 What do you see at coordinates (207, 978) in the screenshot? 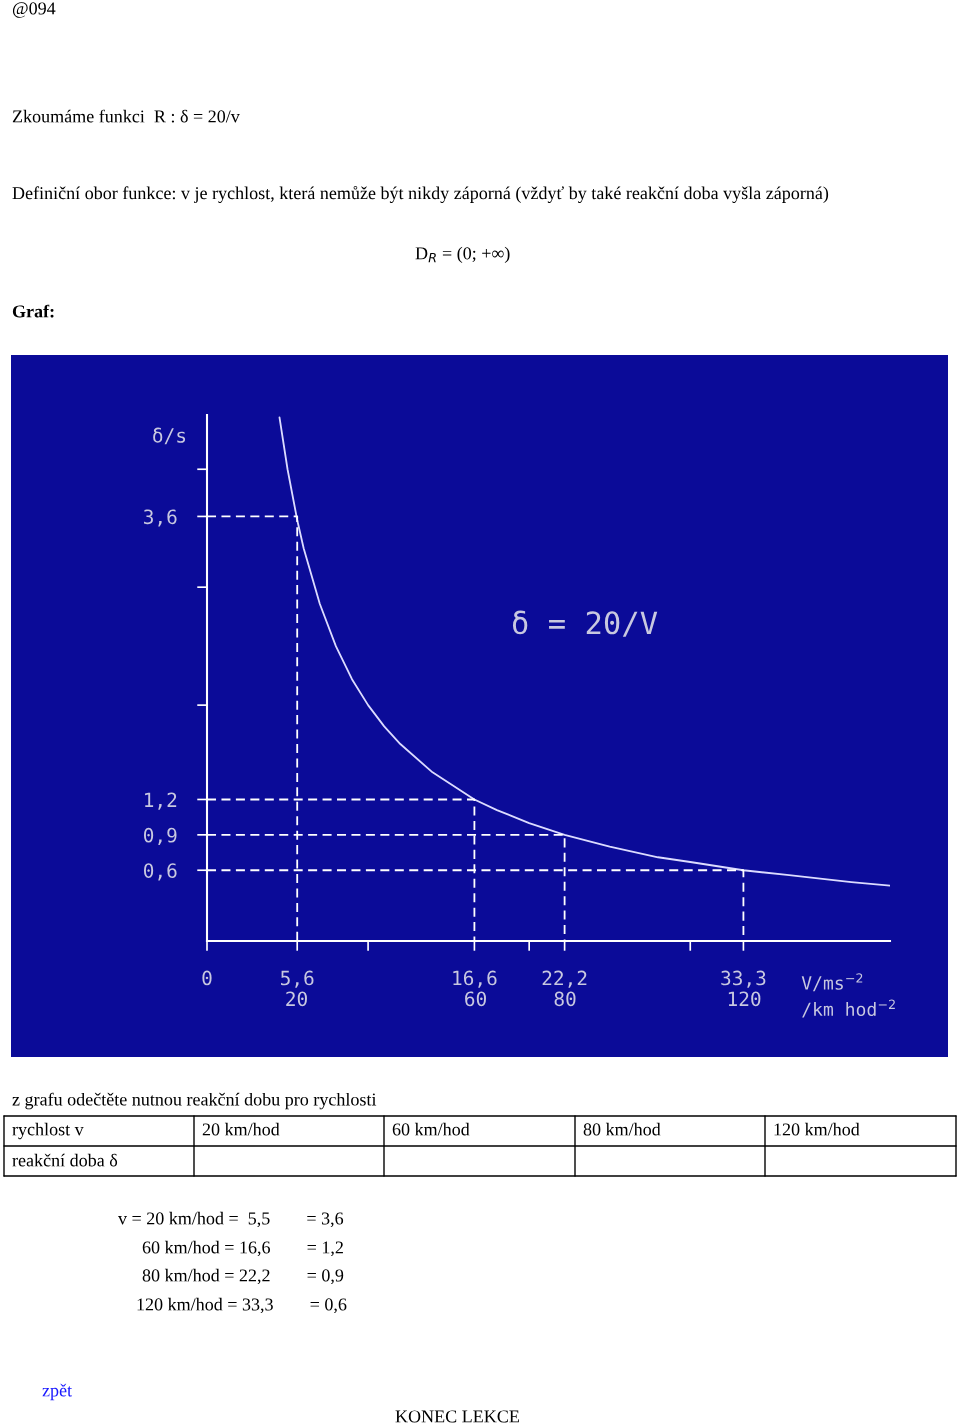
I see `x-tick-label: 0` at bounding box center [207, 978].